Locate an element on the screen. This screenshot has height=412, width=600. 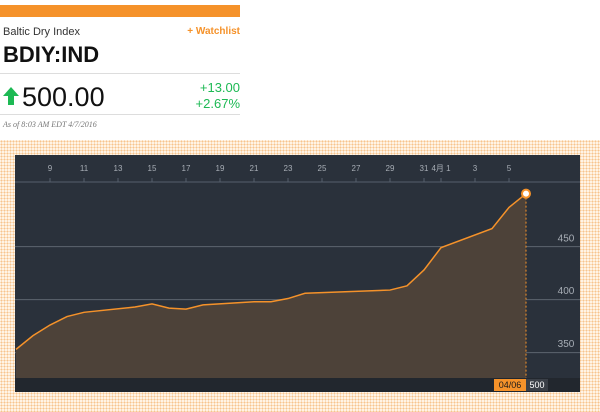
up-arrow is located at coordinates (11, 96).